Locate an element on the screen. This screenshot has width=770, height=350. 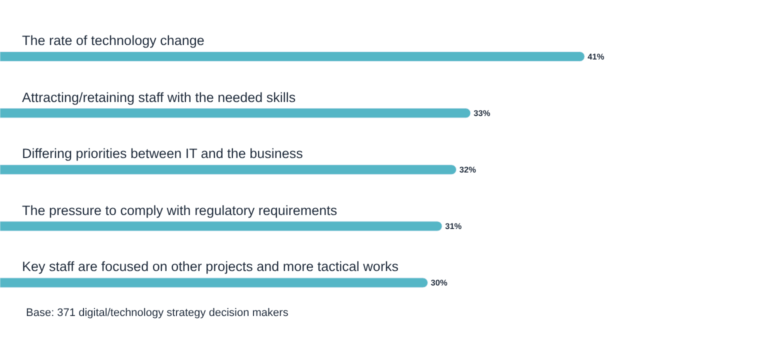
data-label: 33% is located at coordinates (482, 113).